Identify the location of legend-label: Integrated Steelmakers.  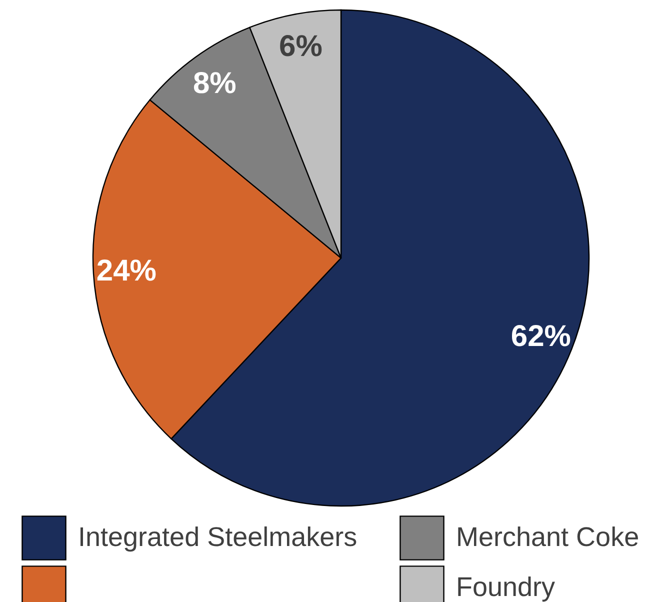
(218, 537).